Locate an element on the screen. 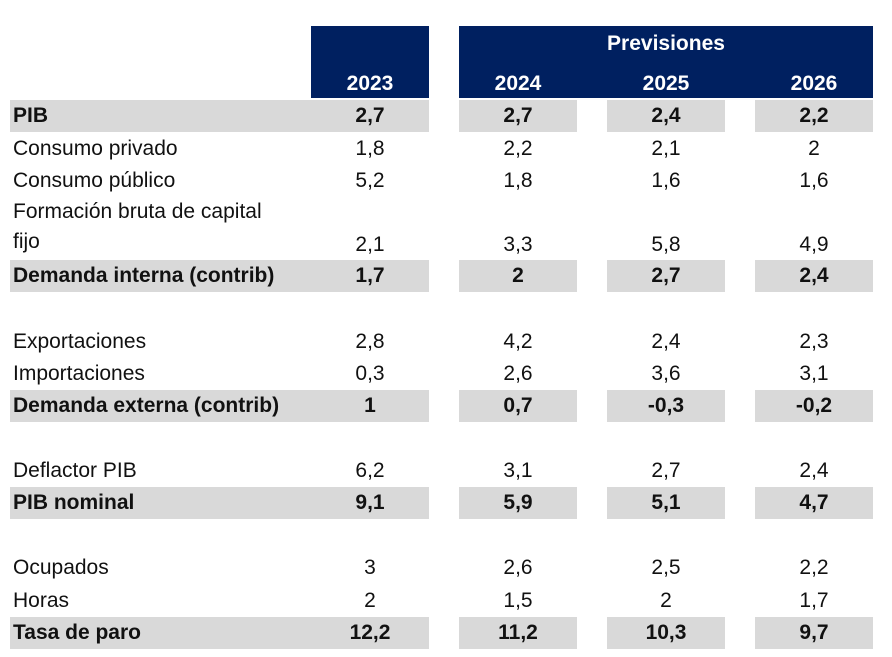 This screenshot has width=892, height=657. row-label: Ocupados is located at coordinates (61, 567).